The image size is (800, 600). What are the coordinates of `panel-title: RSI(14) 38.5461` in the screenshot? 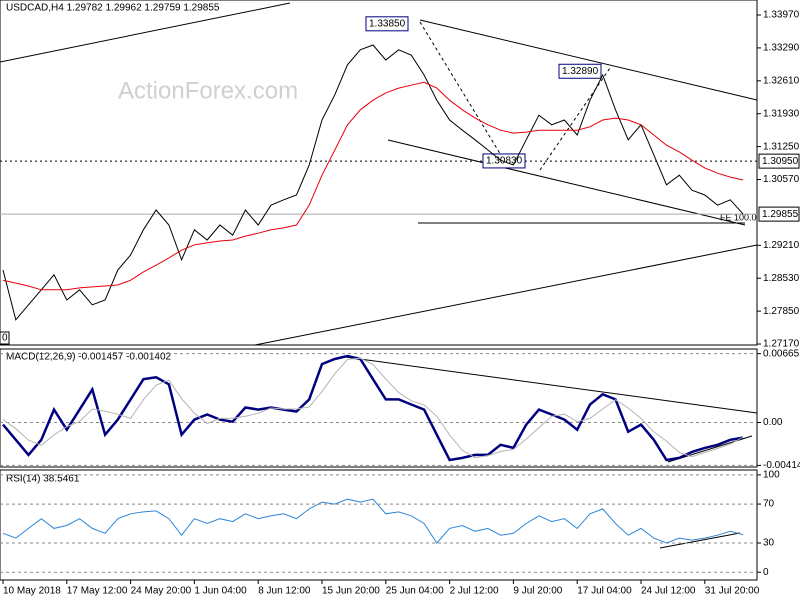 It's located at (43, 479).